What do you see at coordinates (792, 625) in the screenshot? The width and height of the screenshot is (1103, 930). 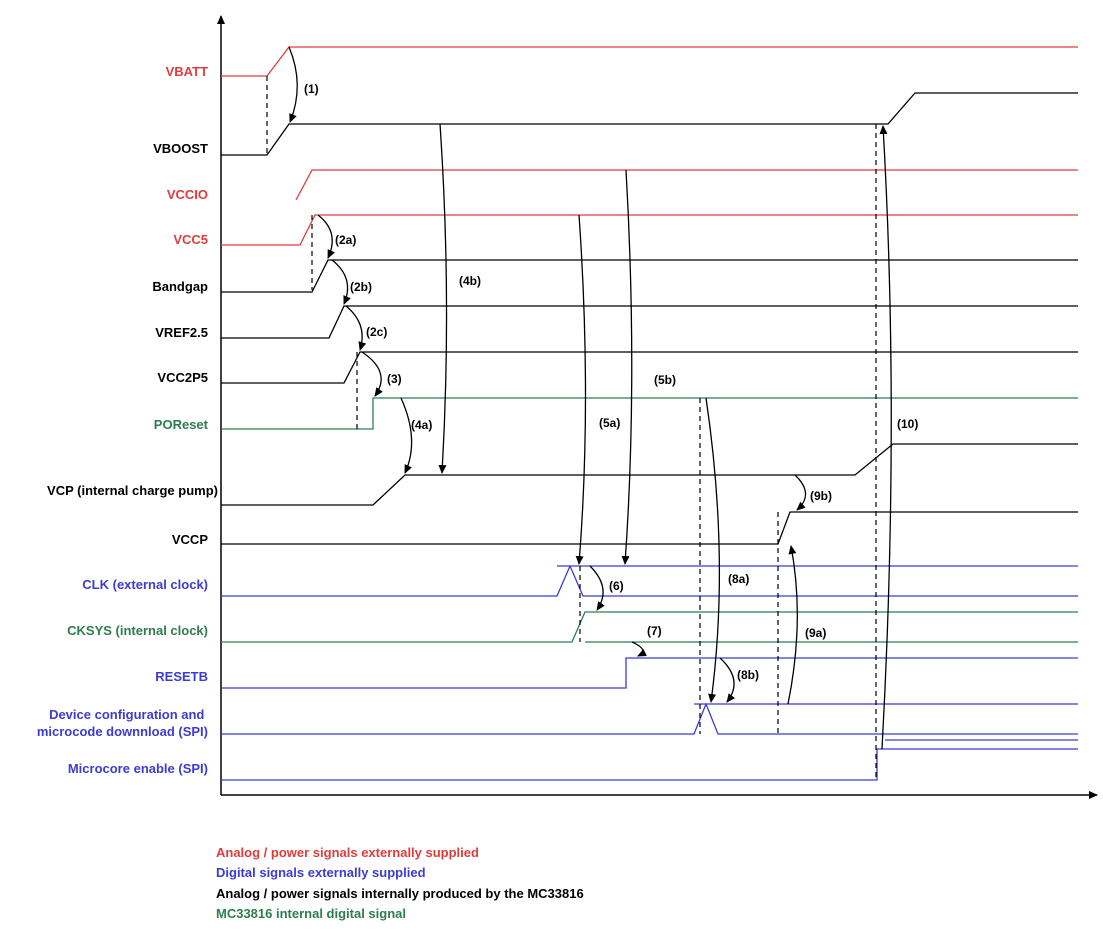 I see `arrow-9a` at bounding box center [792, 625].